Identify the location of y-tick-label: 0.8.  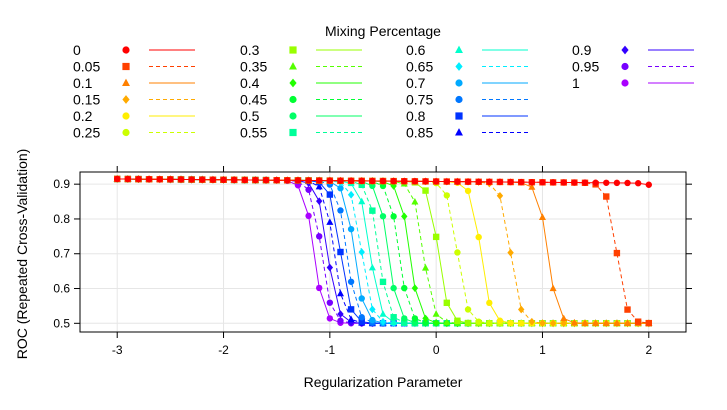
(61, 219).